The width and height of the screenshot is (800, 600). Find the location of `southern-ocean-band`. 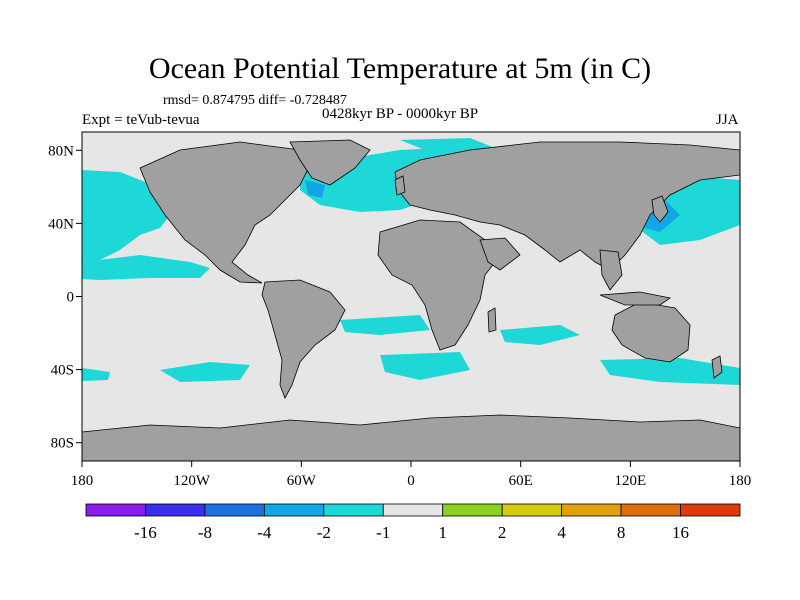

southern-ocean-band is located at coordinates (425, 366).